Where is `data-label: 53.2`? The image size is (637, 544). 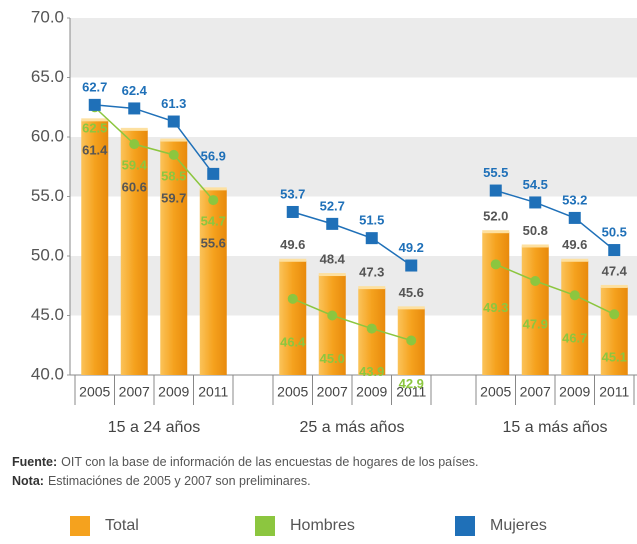 data-label: 53.2 is located at coordinates (574, 199).